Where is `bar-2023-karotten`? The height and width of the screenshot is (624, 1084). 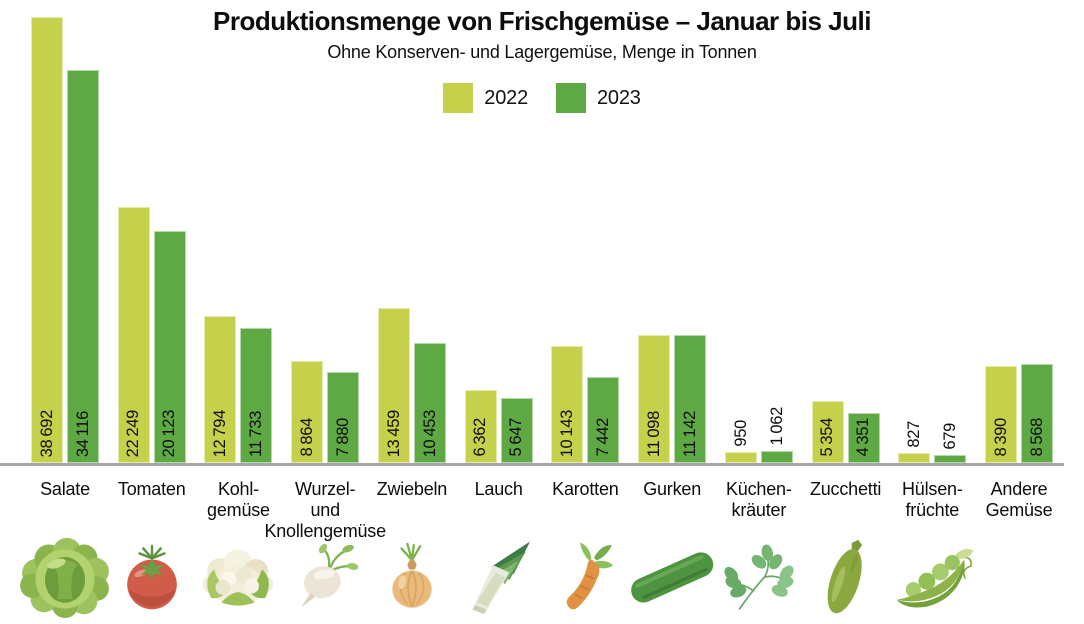
bar-2023-karotten is located at coordinates (603, 420).